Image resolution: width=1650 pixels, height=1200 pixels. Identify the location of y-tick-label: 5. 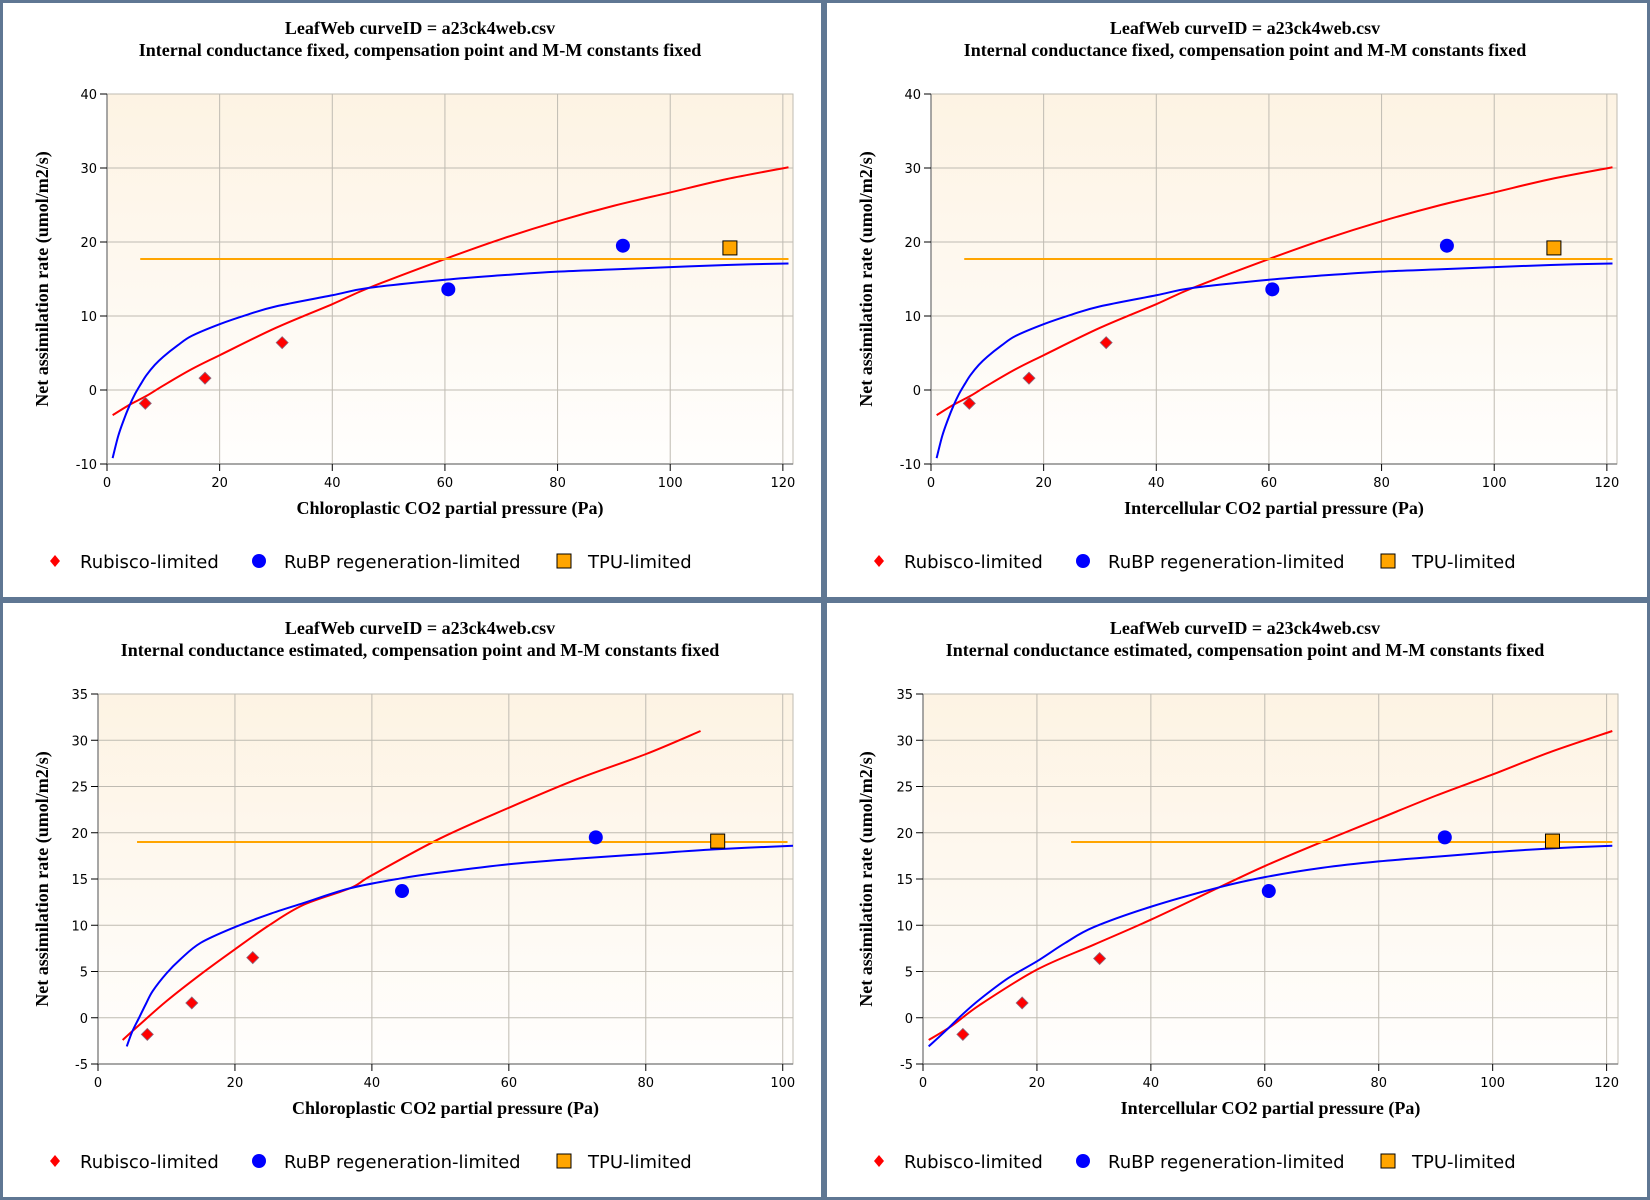
(84, 973).